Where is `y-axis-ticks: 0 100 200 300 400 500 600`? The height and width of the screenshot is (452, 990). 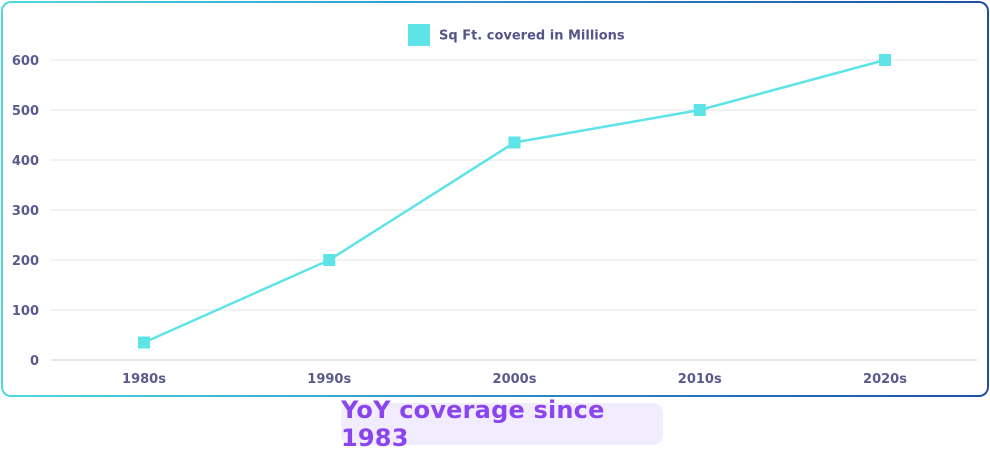
y-axis-ticks: 0 100 200 300 400 500 600 is located at coordinates (25, 211).